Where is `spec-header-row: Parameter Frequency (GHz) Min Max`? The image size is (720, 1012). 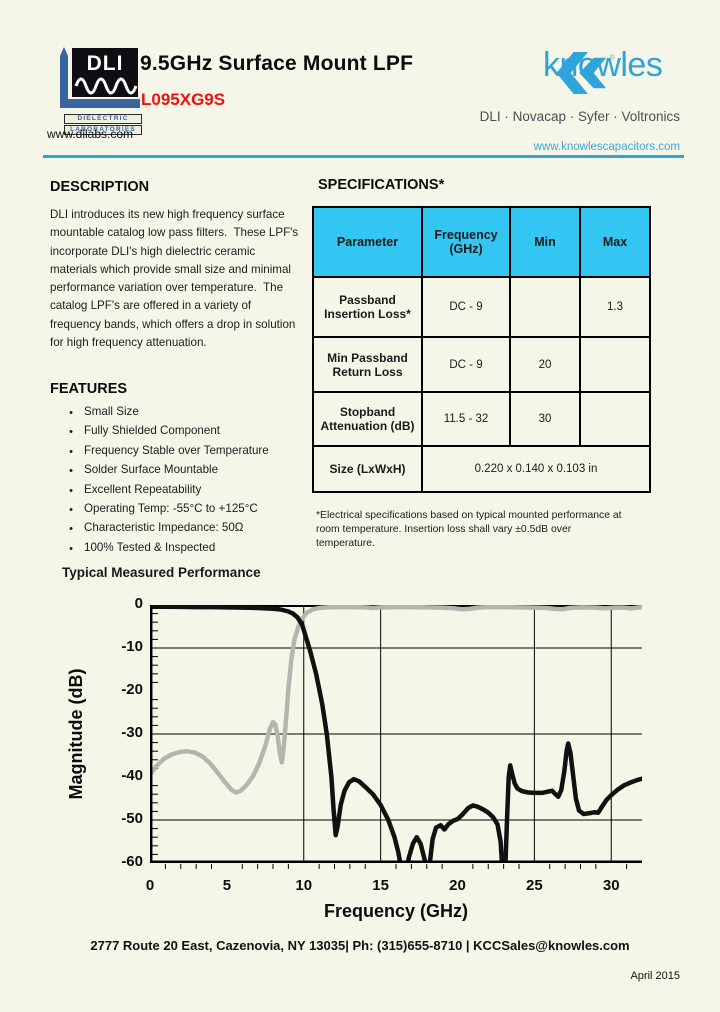
spec-header-row: Parameter Frequency (GHz) Min Max is located at coordinates (481, 242).